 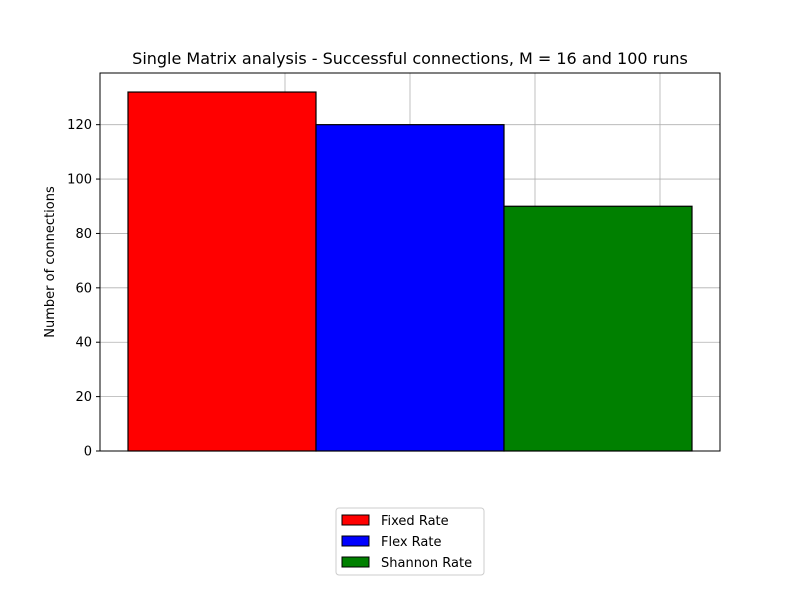 I want to click on y-tick-label: 80, so click(x=83, y=234).